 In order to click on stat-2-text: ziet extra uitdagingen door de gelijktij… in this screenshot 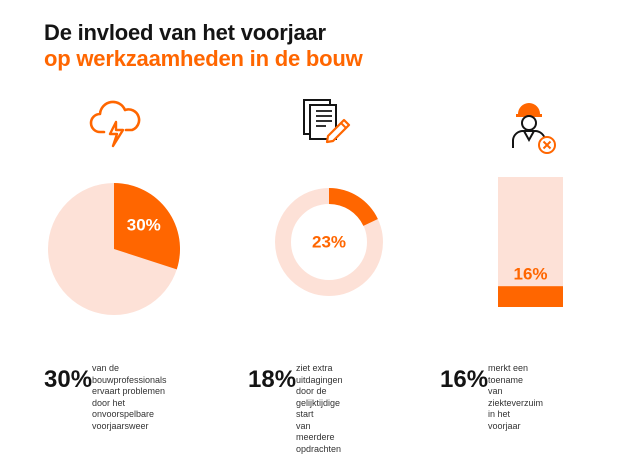, I will do `click(319, 408)`.